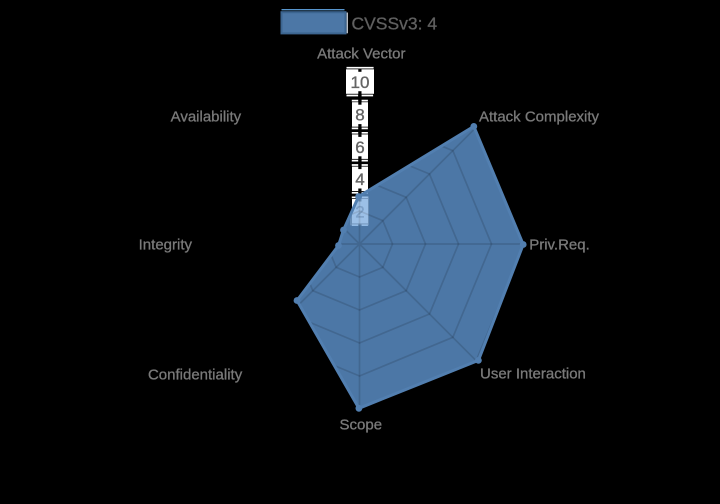 Image resolution: width=720 pixels, height=504 pixels. I want to click on svg-text: 8, so click(359, 115).